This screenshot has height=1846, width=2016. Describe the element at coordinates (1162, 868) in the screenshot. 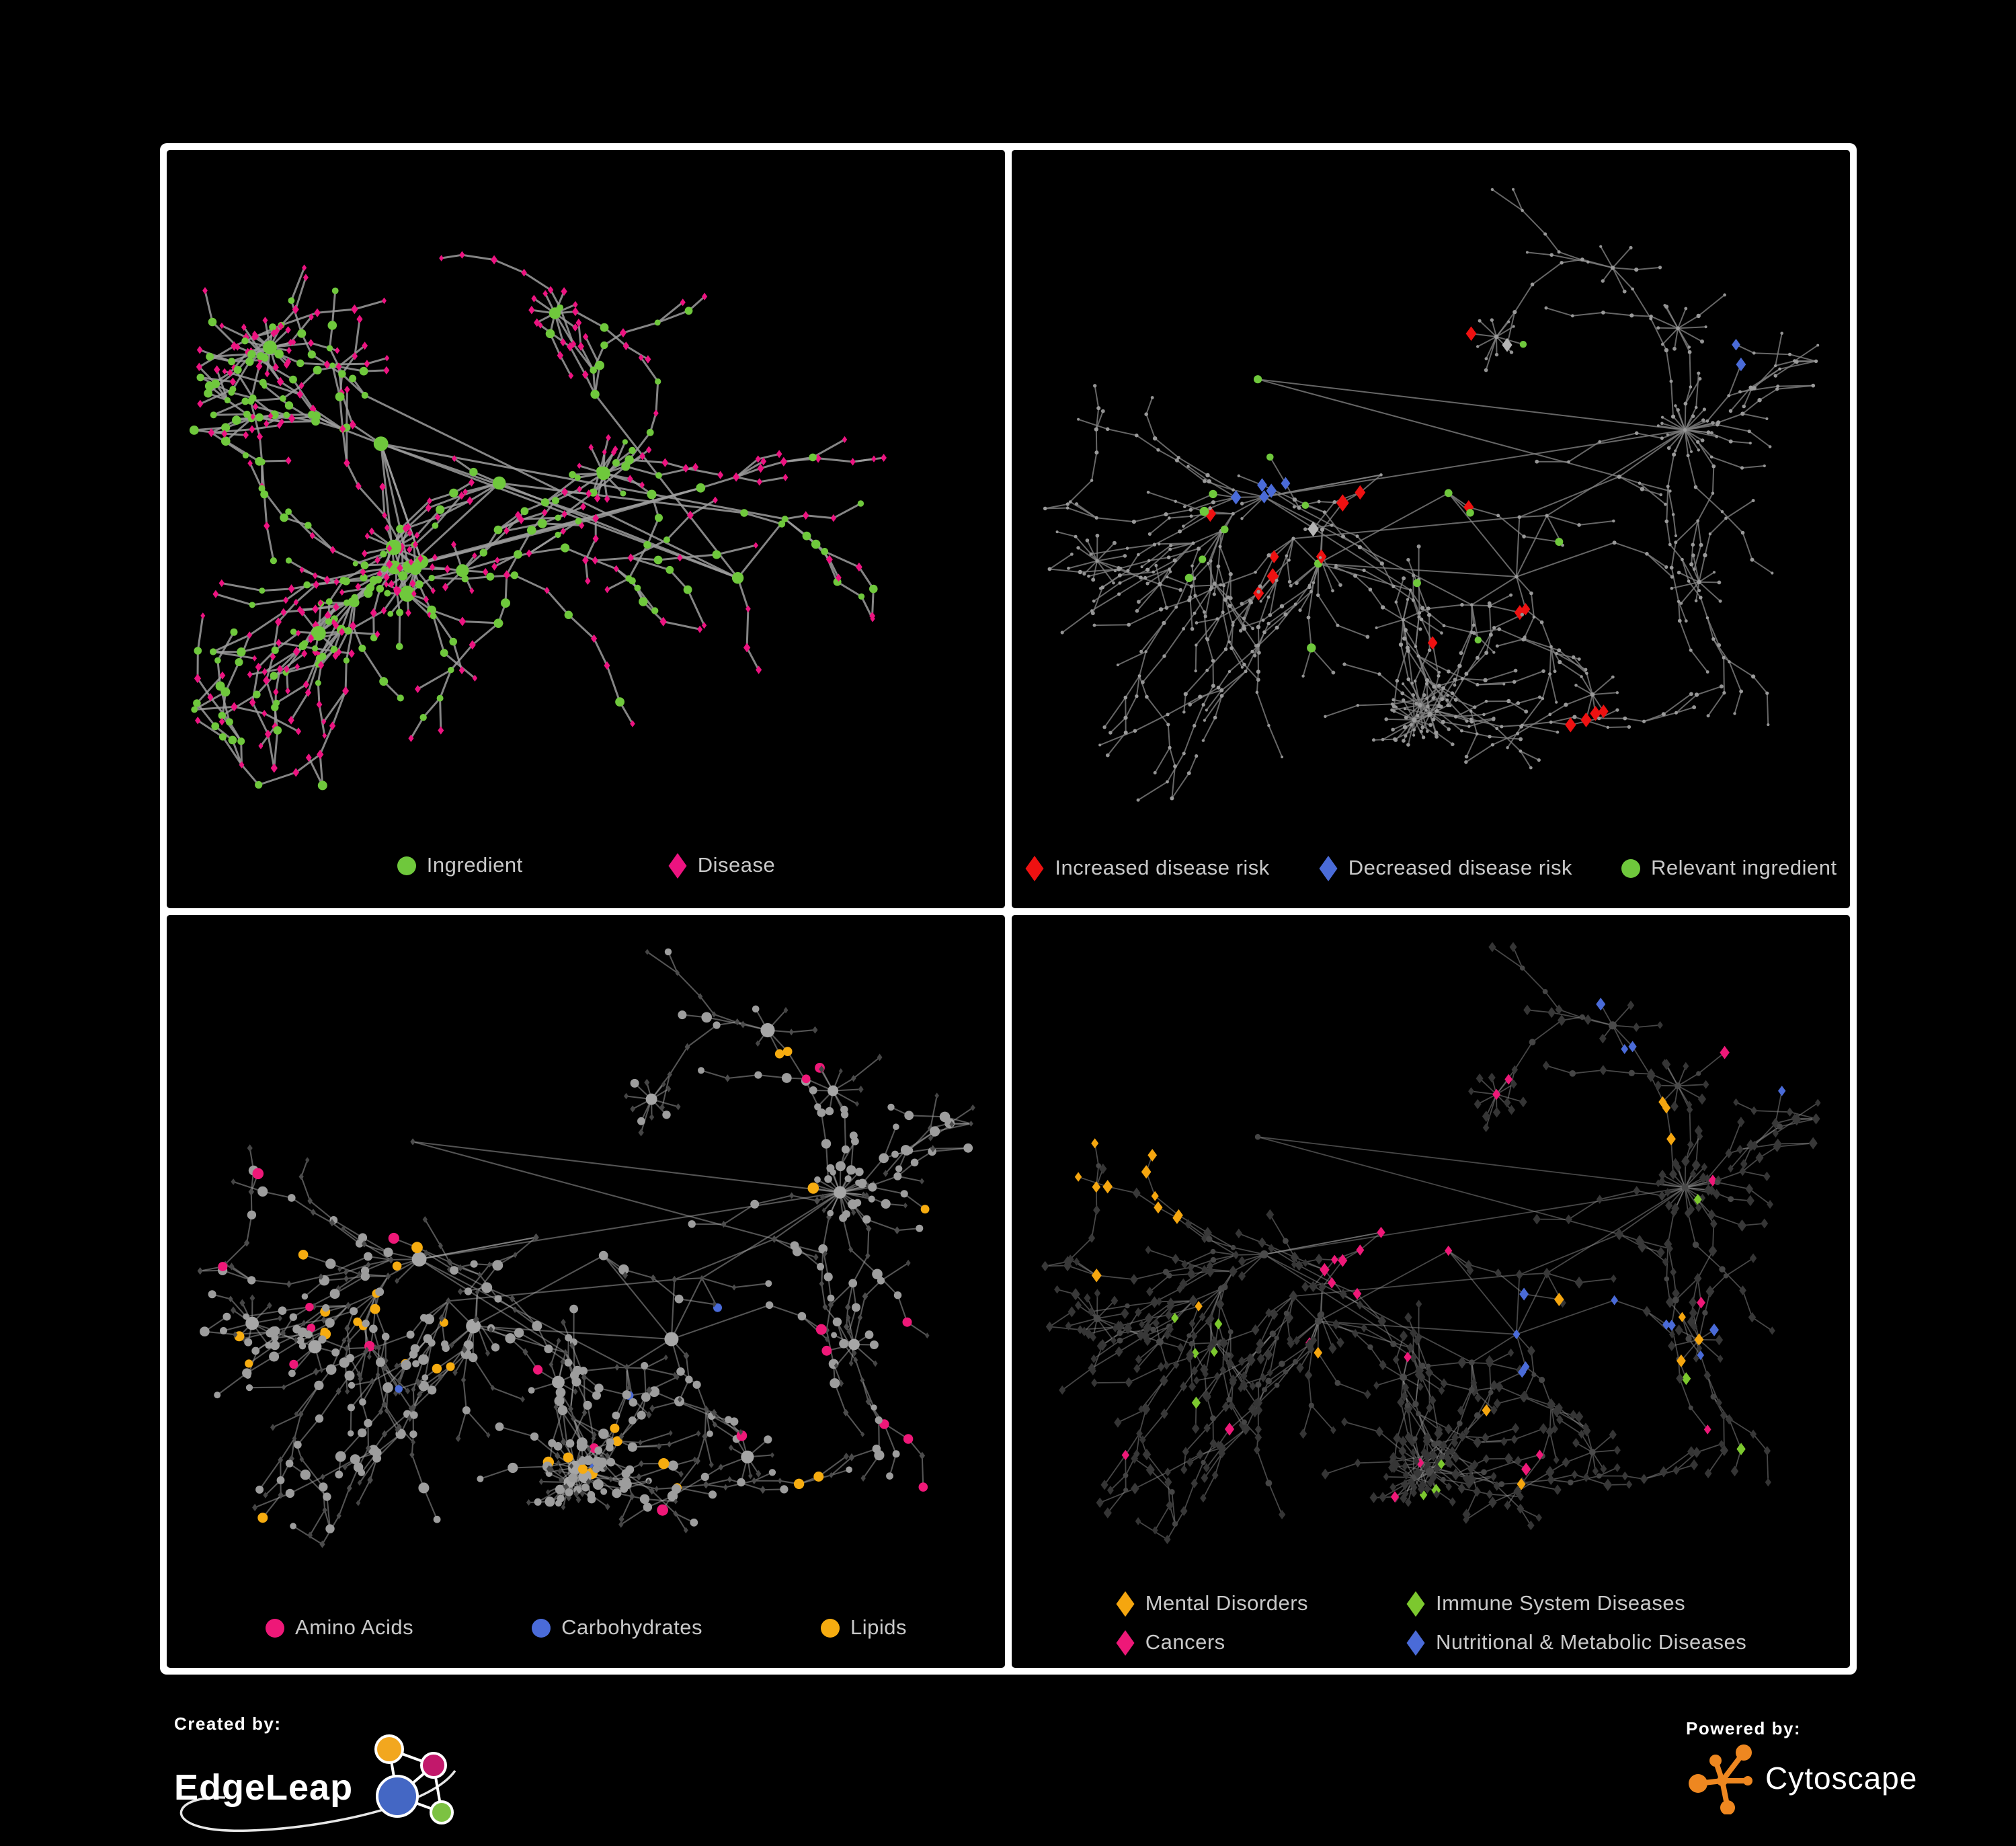

I see `legend-label: Increased disease risk` at that location.